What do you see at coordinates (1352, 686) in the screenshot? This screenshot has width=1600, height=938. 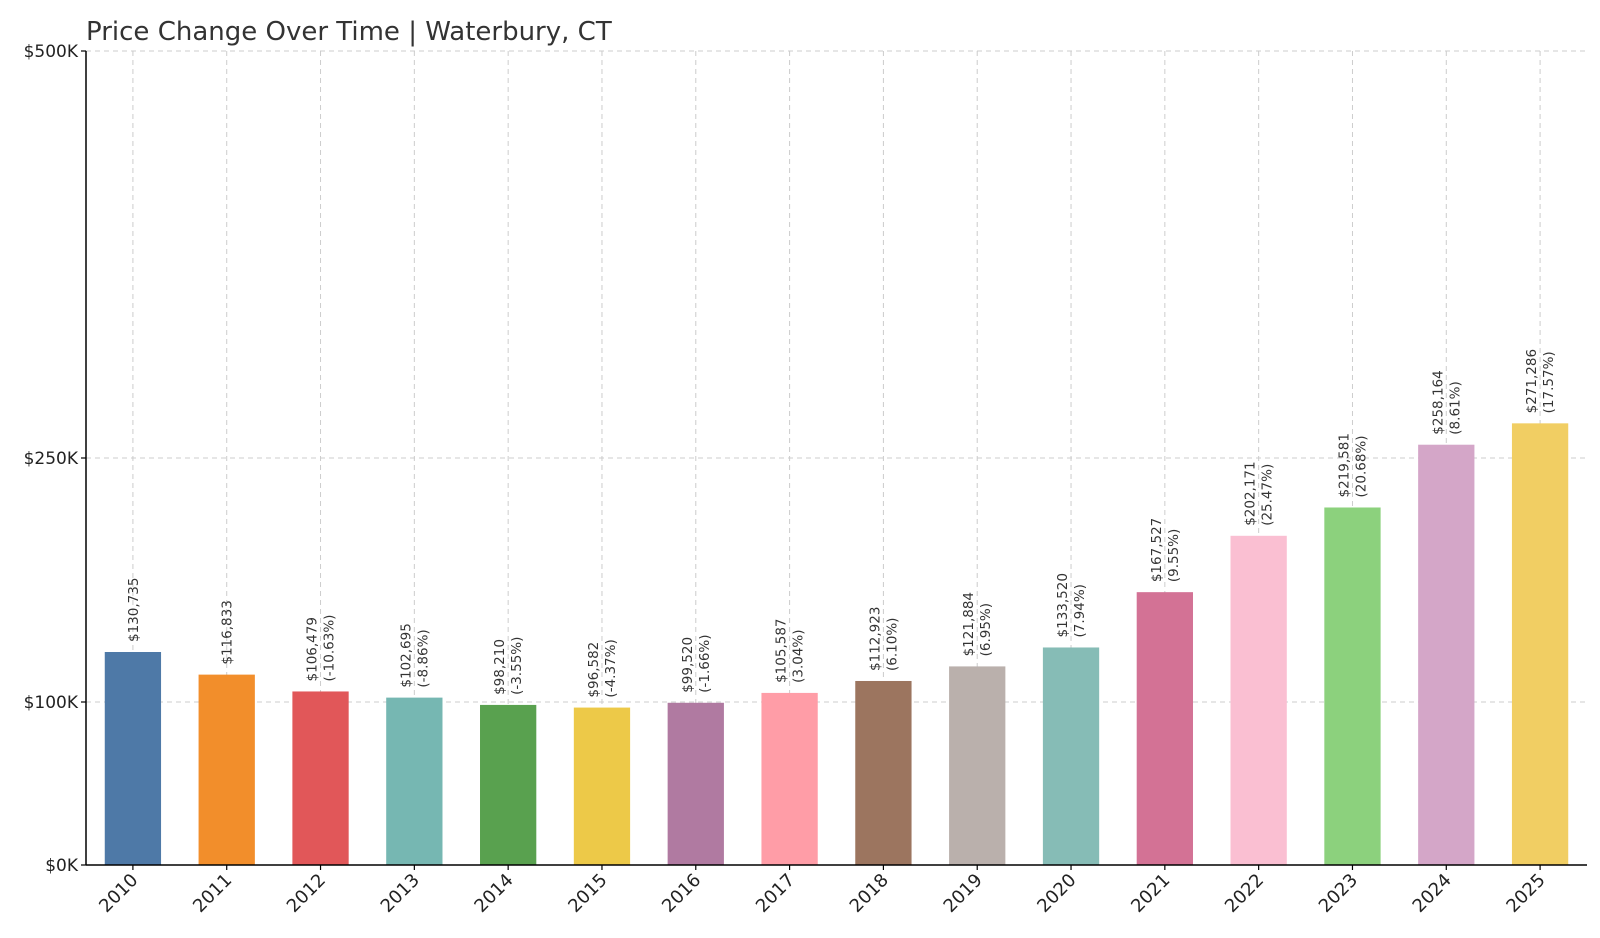 I see `bar-2023` at bounding box center [1352, 686].